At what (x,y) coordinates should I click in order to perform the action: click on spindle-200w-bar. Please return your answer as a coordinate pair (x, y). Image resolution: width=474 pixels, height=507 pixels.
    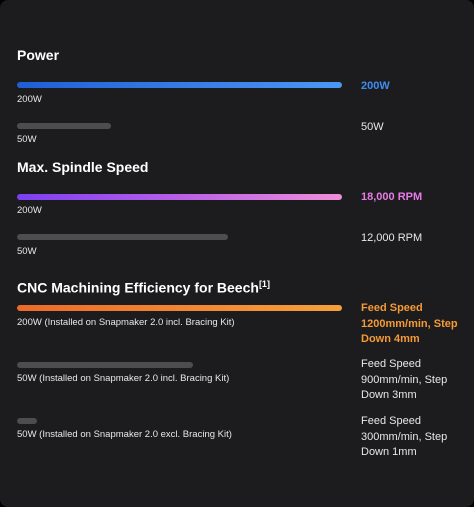
    Looking at the image, I should click on (179, 197).